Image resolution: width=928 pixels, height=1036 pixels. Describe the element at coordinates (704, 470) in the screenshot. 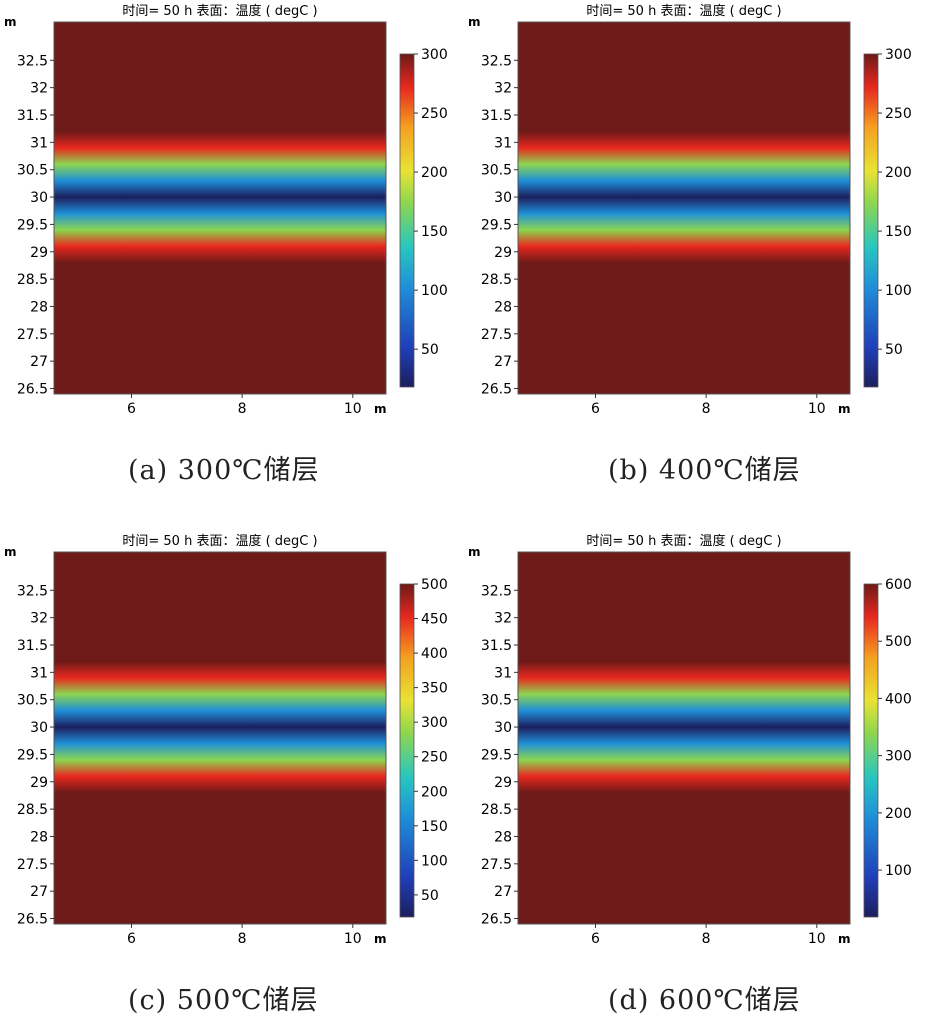

I see `panel-caption: (b) 400℃储层` at that location.